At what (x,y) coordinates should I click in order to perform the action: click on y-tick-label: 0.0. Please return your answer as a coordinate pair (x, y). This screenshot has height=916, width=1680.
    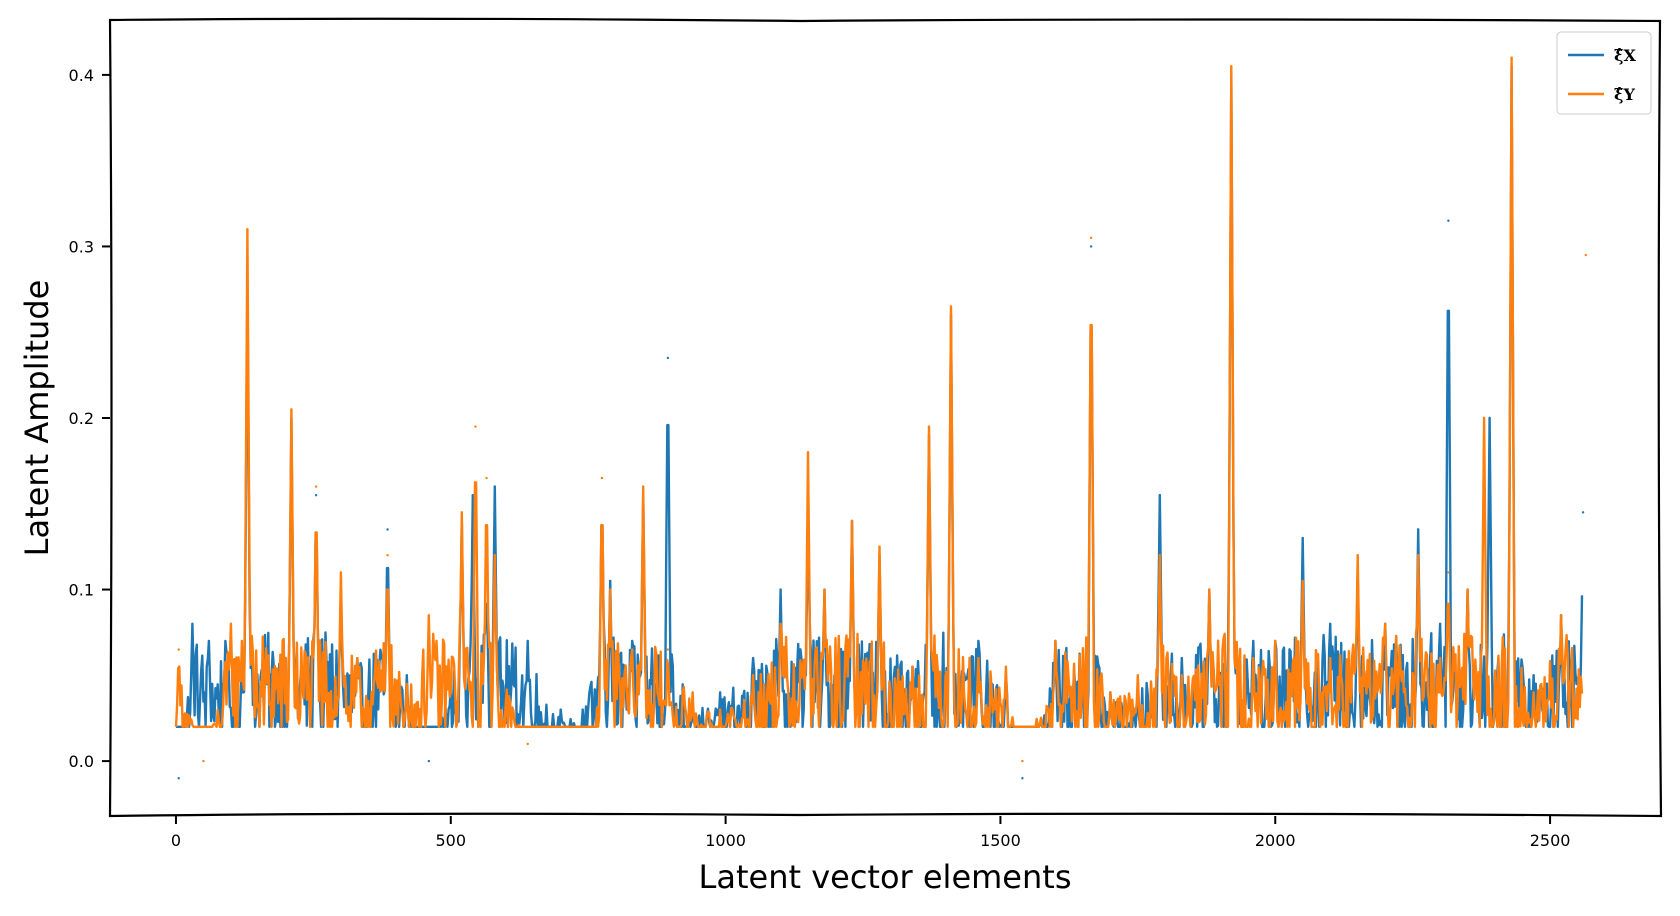
    Looking at the image, I should click on (81, 761).